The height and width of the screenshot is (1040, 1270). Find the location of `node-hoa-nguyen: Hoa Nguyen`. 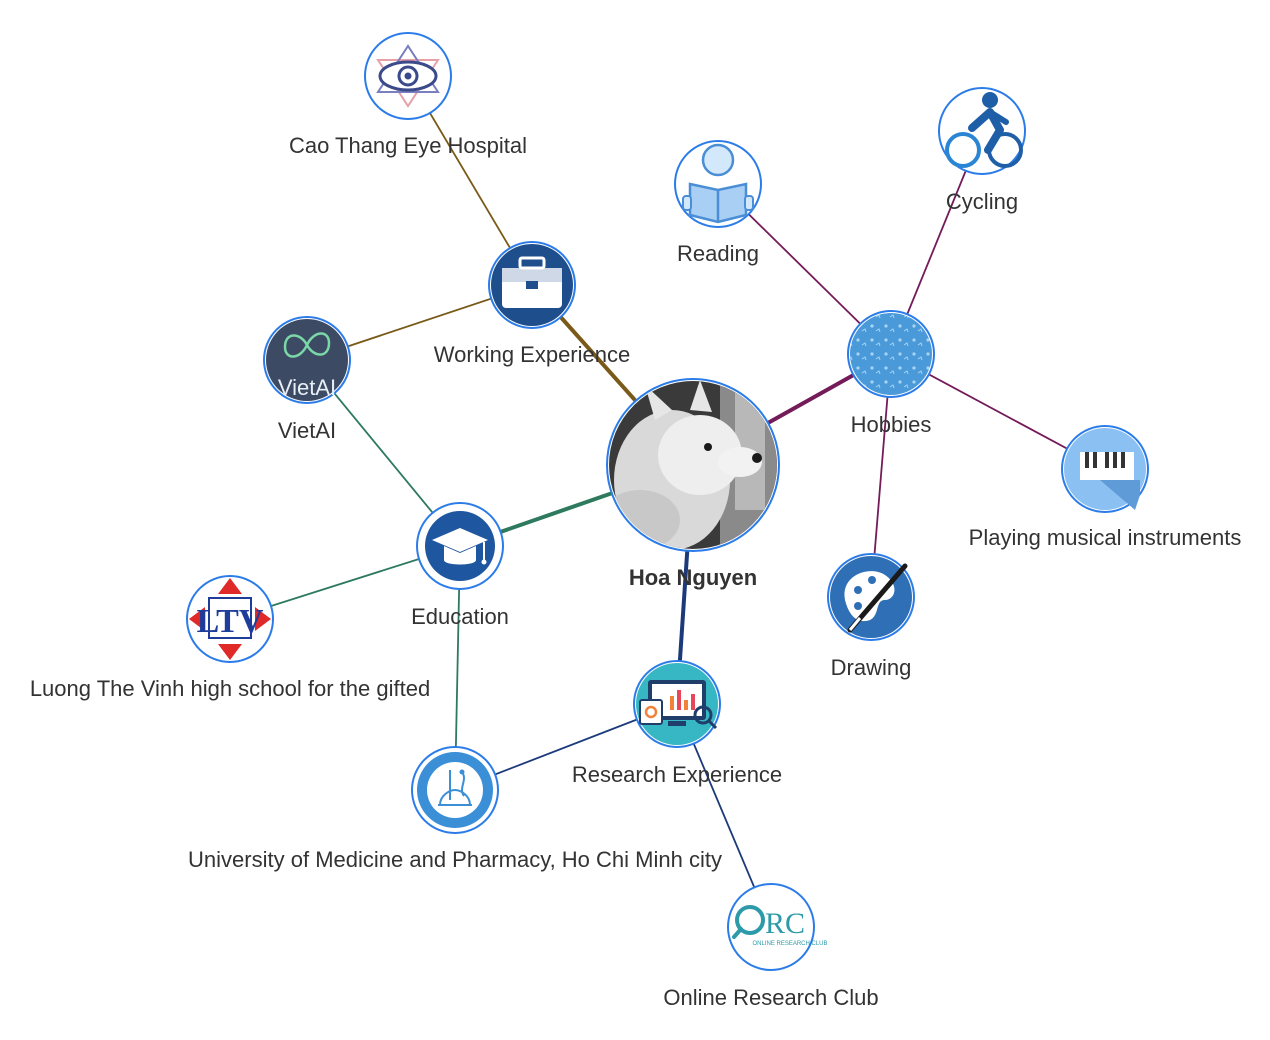

node-hoa-nguyen: Hoa Nguyen is located at coordinates (690, 484).